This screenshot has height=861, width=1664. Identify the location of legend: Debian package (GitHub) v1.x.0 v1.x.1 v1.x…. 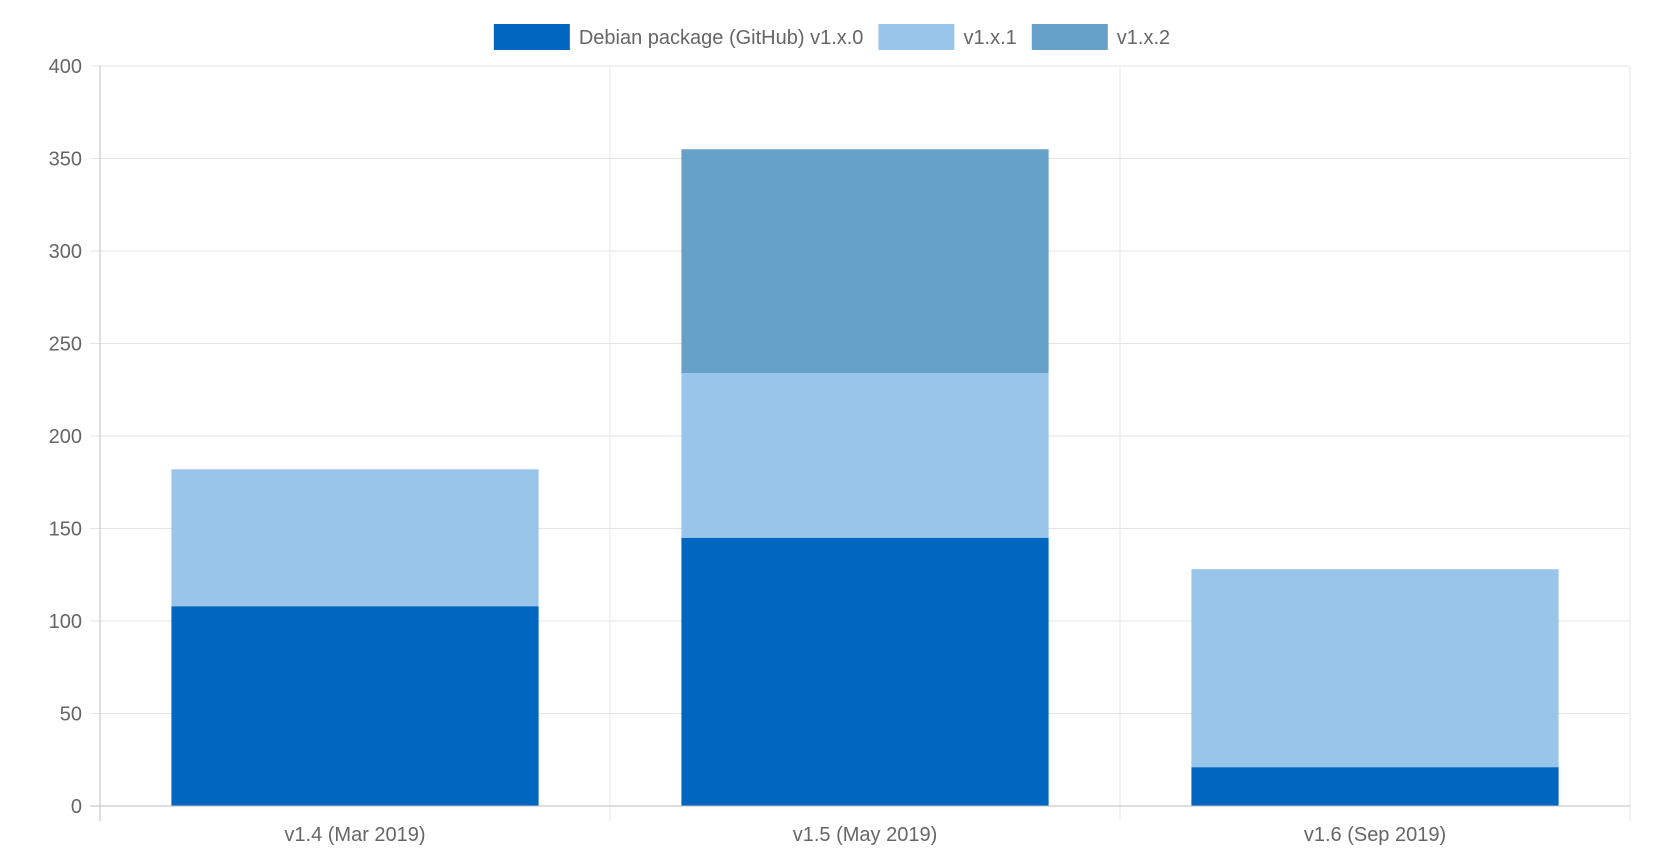
(831, 37).